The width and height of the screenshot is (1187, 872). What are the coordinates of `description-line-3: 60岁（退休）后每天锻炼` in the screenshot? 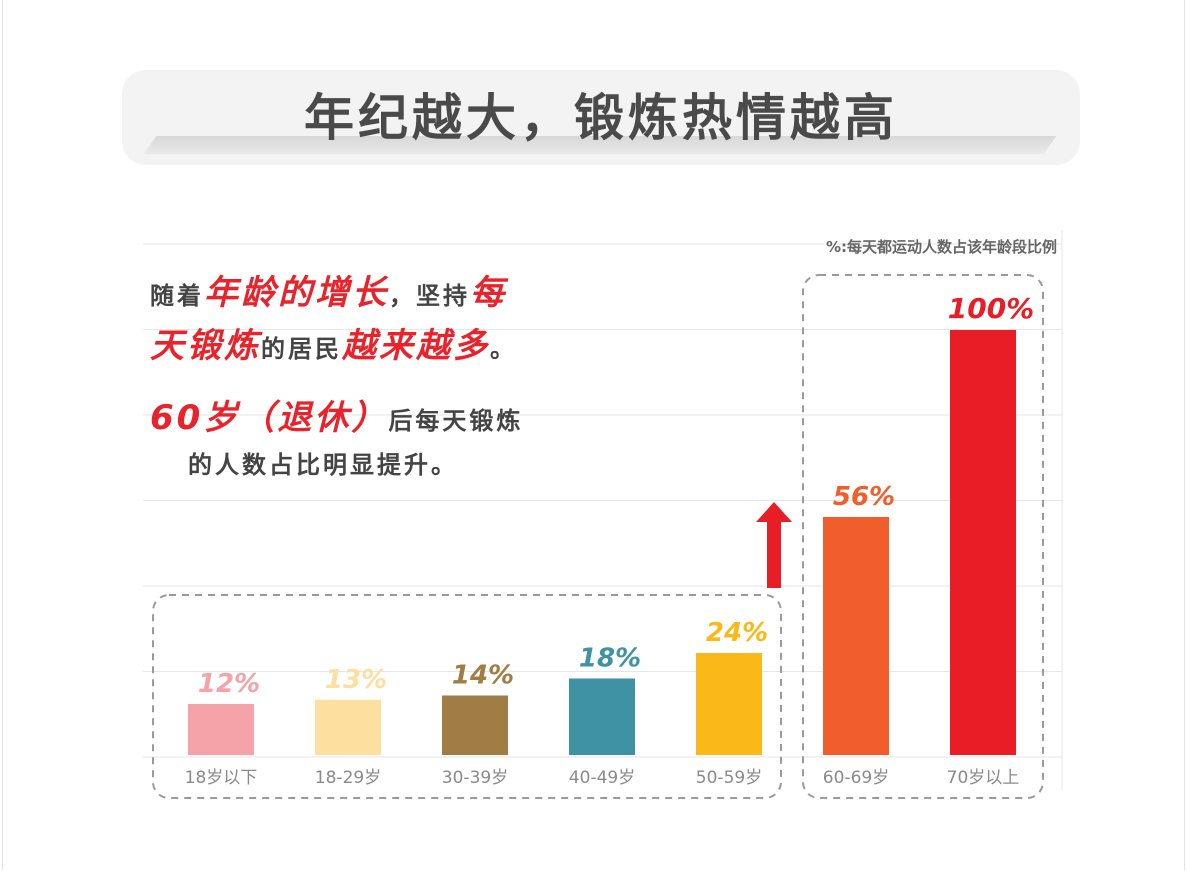 It's located at (336, 419).